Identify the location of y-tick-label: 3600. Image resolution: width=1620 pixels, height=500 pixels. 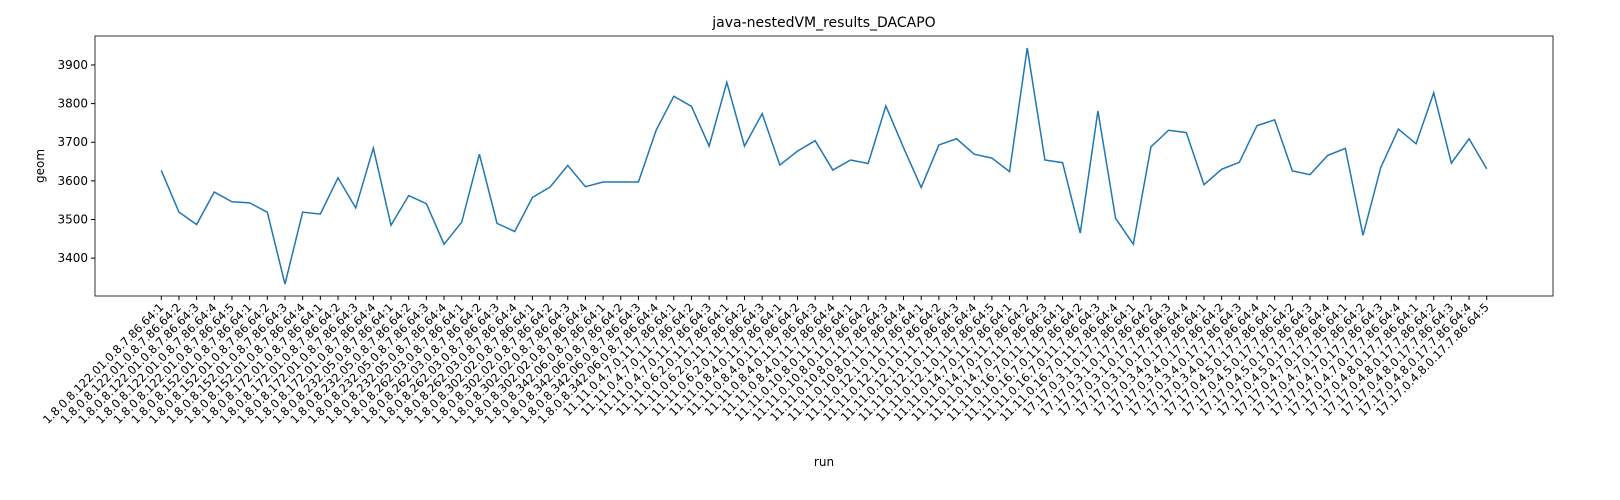
(72, 181).